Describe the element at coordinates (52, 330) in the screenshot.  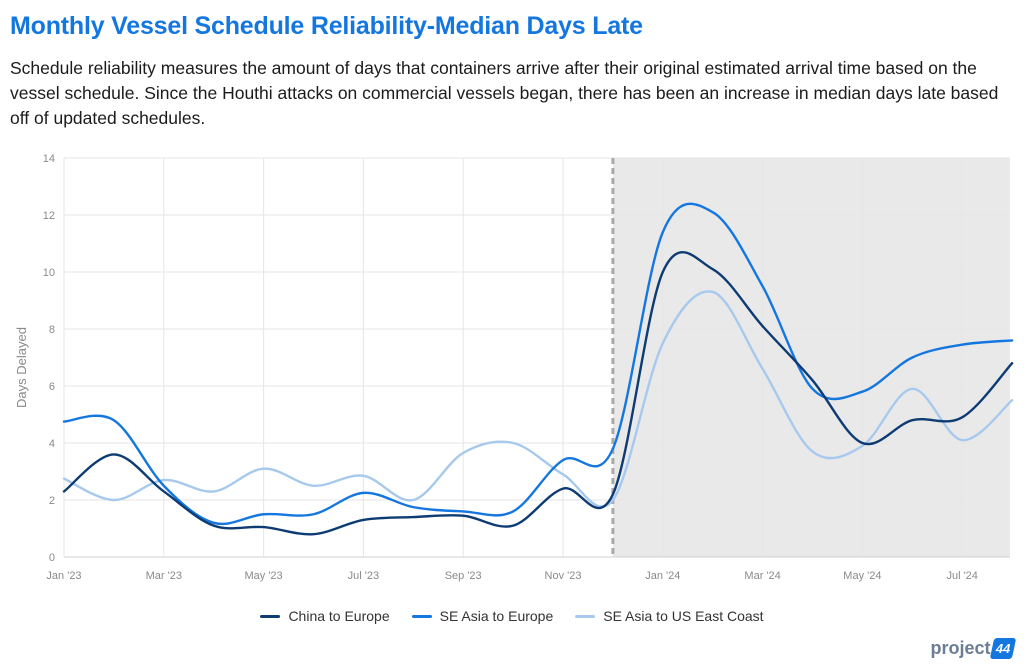
I see `y-tick-label: 8` at that location.